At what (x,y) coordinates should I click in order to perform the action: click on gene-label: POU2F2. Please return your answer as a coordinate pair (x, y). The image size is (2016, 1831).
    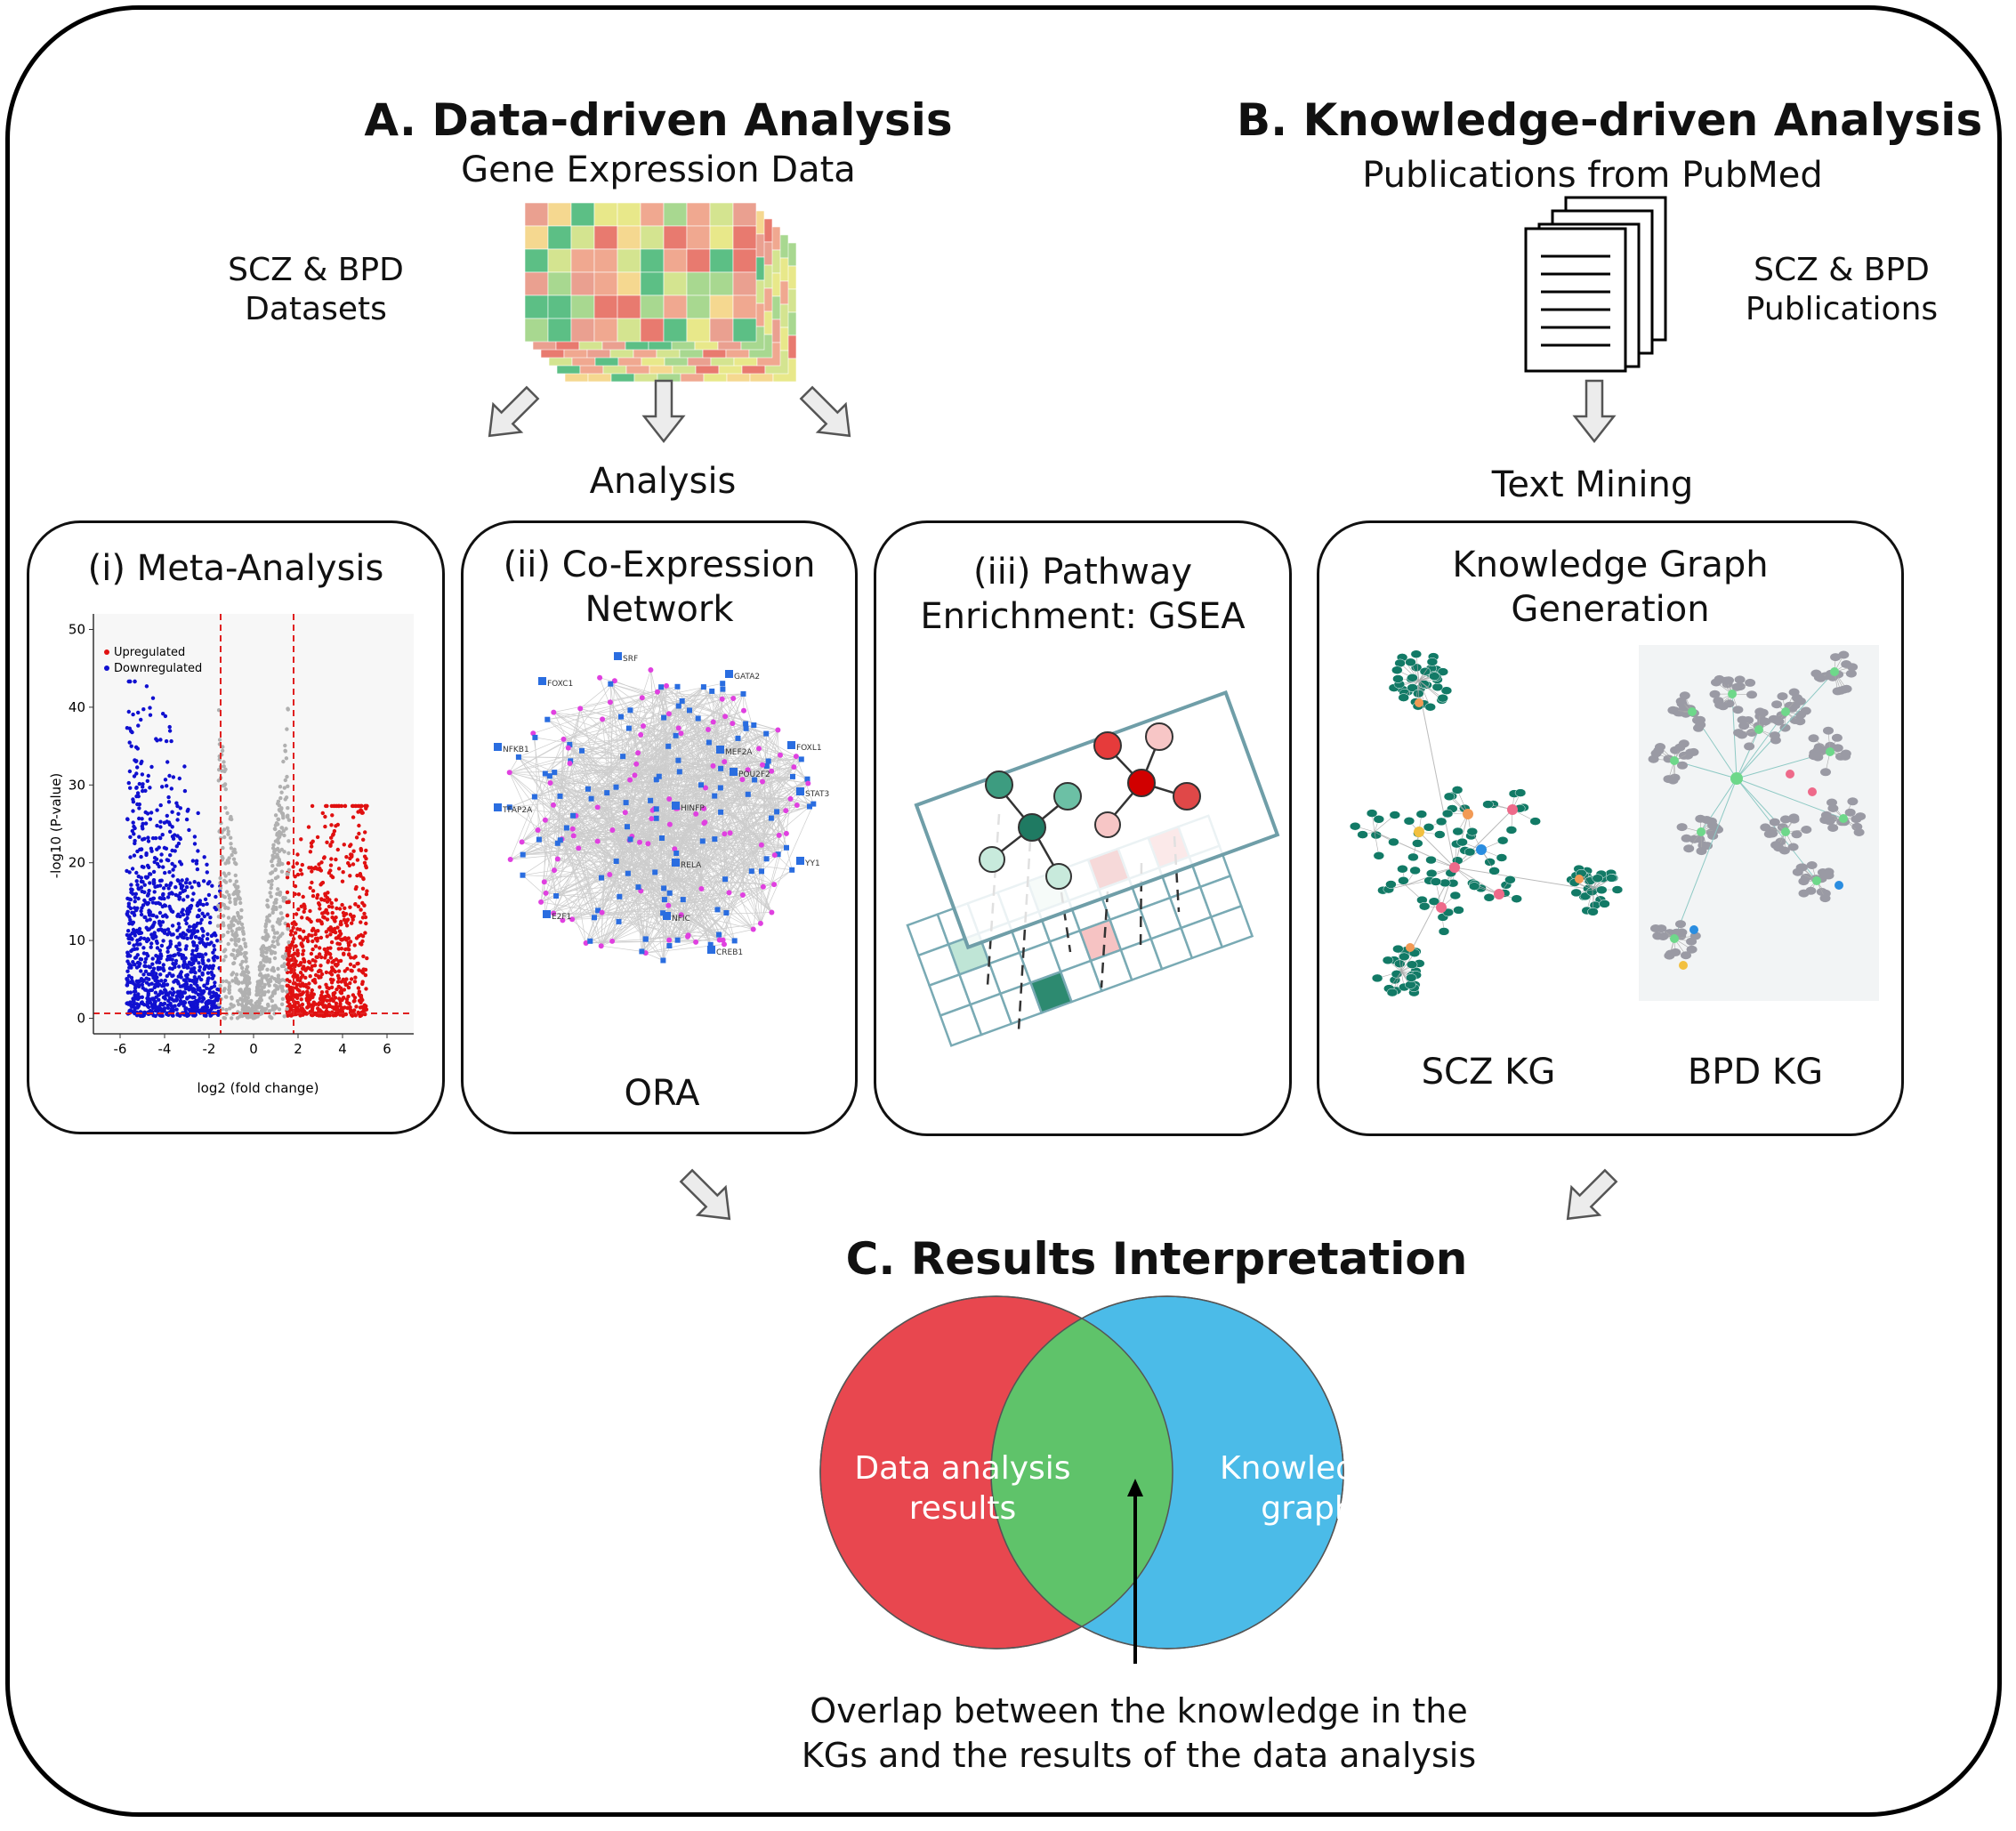
    Looking at the image, I should click on (754, 774).